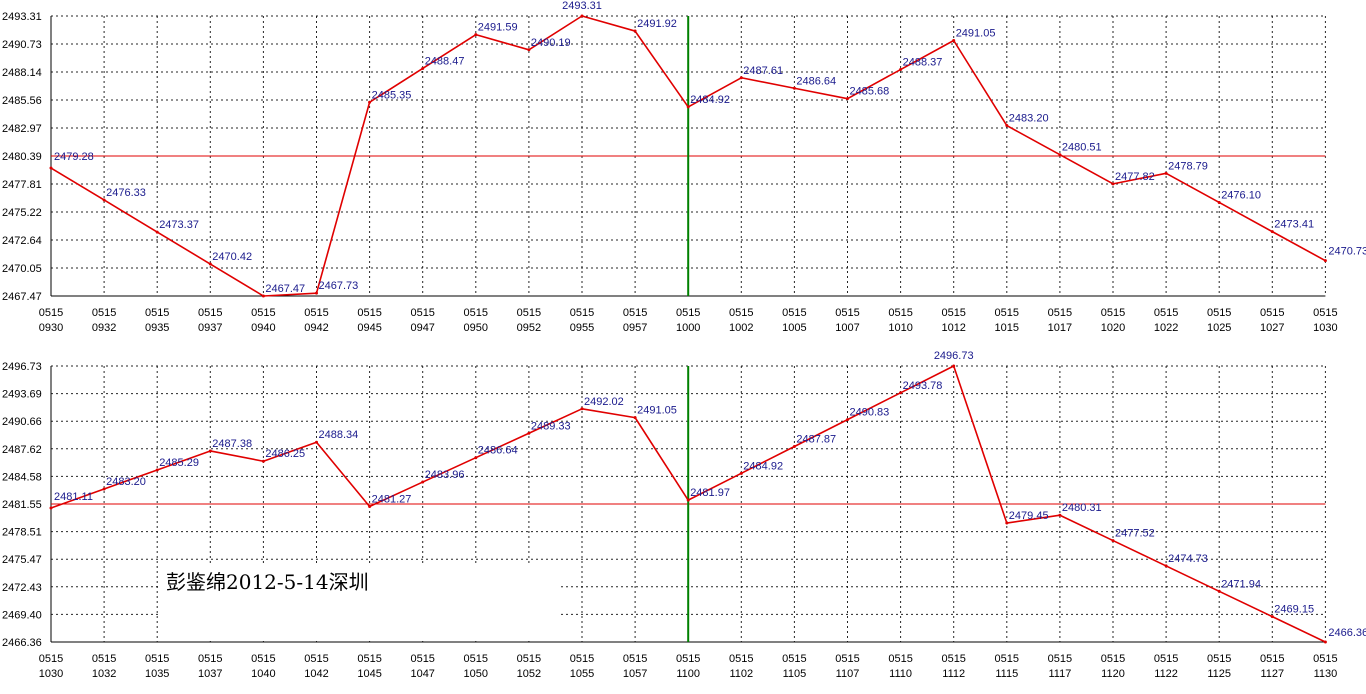  What do you see at coordinates (422, 328) in the screenshot?
I see `x-tick-time-label: 0947` at bounding box center [422, 328].